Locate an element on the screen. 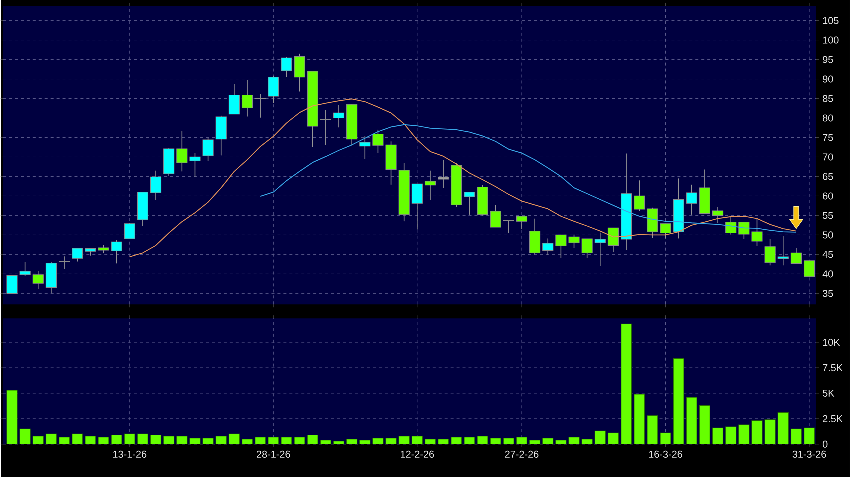 The height and width of the screenshot is (477, 850). y-tick-label: 7.5K is located at coordinates (833, 368).